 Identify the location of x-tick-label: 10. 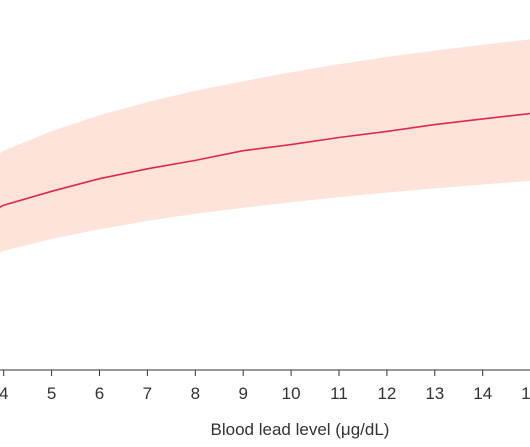
(291, 393).